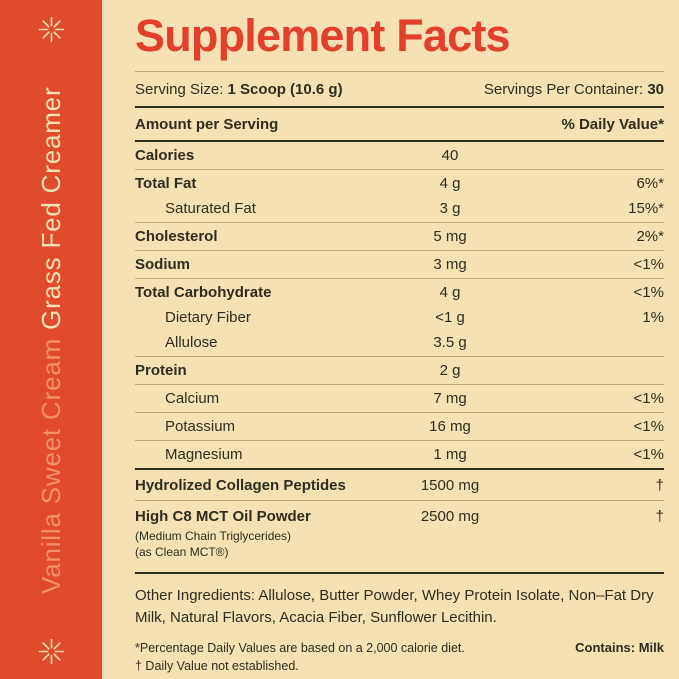 Image resolution: width=679 pixels, height=679 pixels. Describe the element at coordinates (450, 371) in the screenshot. I see `nutrient-amount: 2 g` at that location.